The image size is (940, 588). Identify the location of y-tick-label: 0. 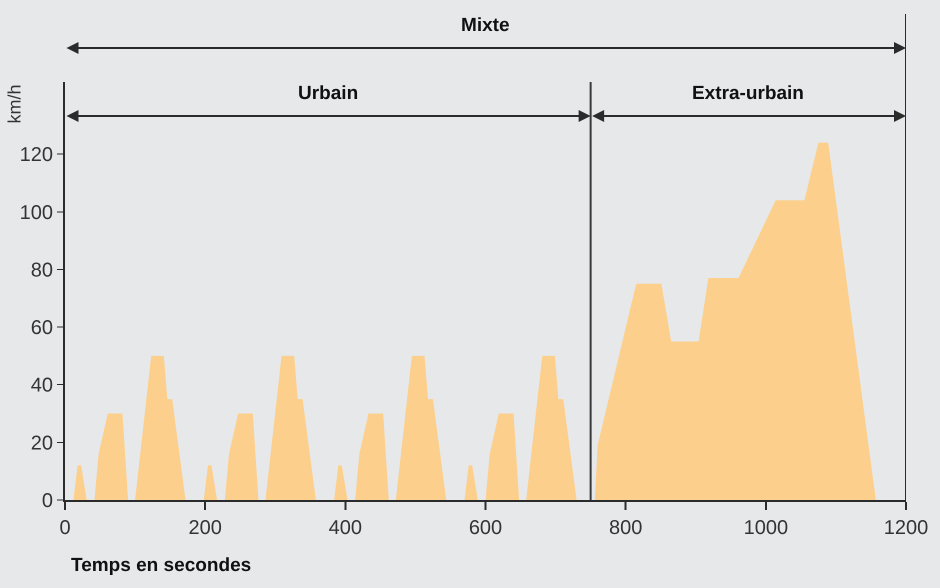
(47, 501).